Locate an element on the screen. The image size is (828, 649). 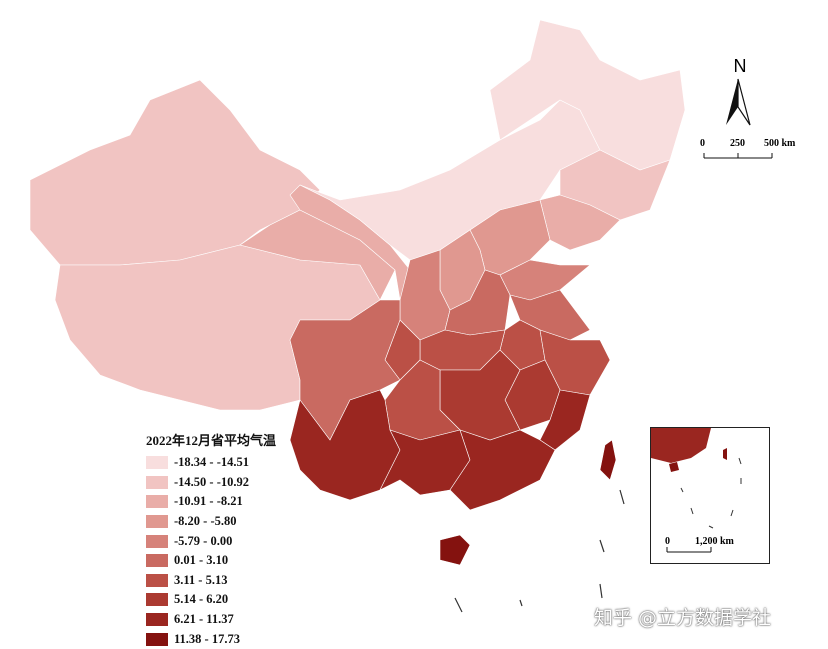
legend-item: 0.01 - 3.10 is located at coordinates (211, 561).